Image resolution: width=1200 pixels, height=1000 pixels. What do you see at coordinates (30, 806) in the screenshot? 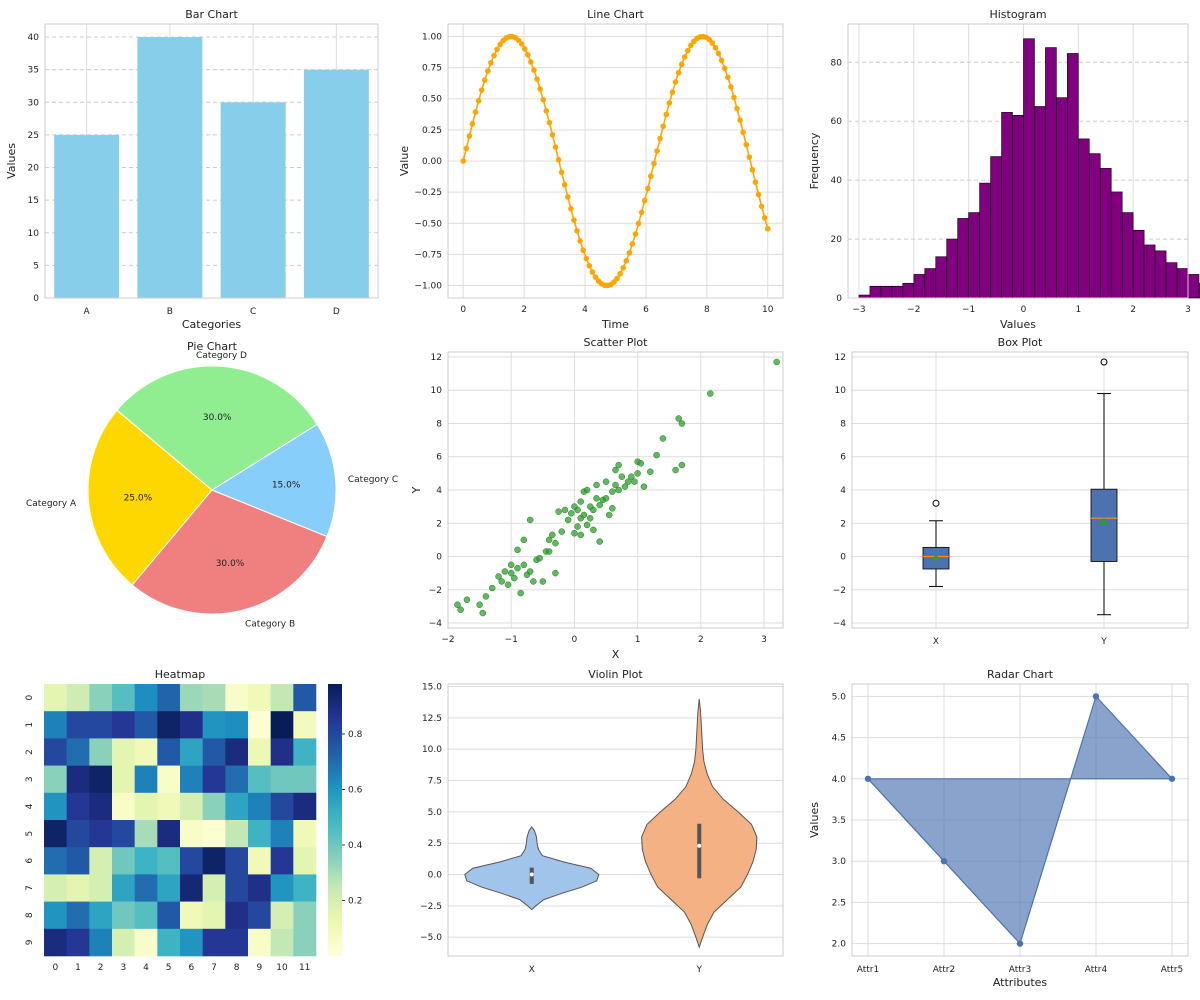
I see `y-tick-label: 4` at bounding box center [30, 806].